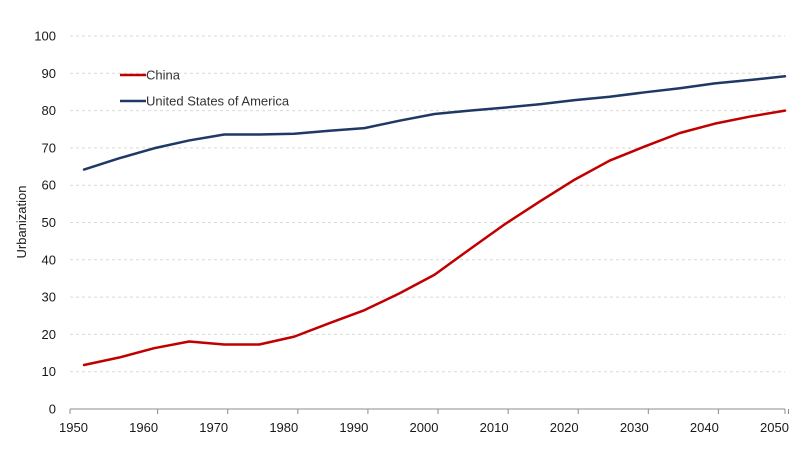 Image resolution: width=800 pixels, height=457 pixels. What do you see at coordinates (634, 427) in the screenshot?
I see `x-tick-label: 2030` at bounding box center [634, 427].